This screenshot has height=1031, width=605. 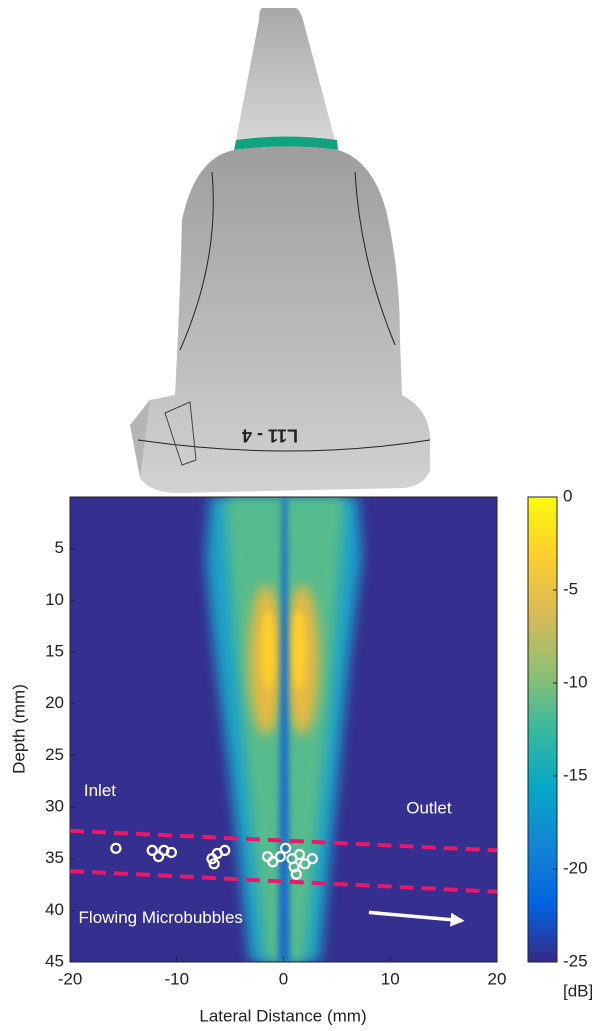 I want to click on colorbar-tick-label: -5, so click(x=570, y=588).